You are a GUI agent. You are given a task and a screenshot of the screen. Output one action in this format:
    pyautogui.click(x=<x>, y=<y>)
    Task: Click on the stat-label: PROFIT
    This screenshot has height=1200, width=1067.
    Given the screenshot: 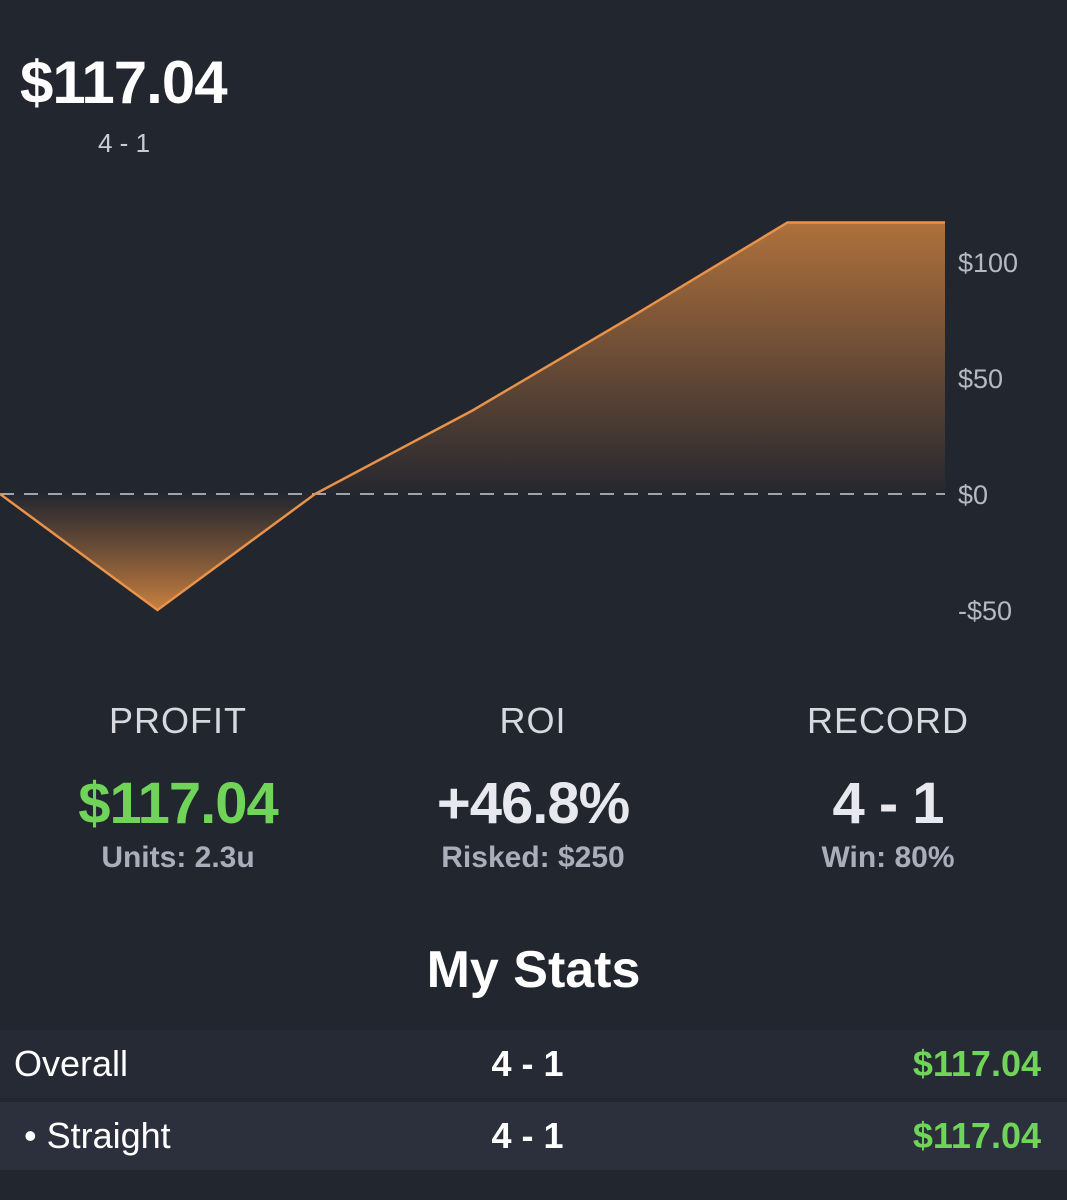 What is the action you would take?
    pyautogui.click(x=178, y=720)
    